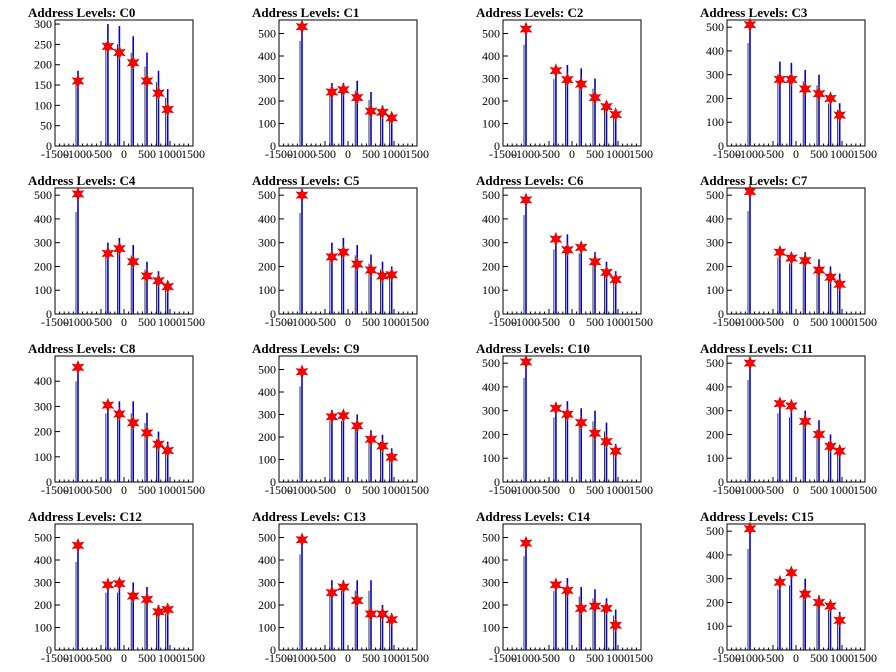  I want to click on chart-title: Address Levels: C13, so click(309, 516).